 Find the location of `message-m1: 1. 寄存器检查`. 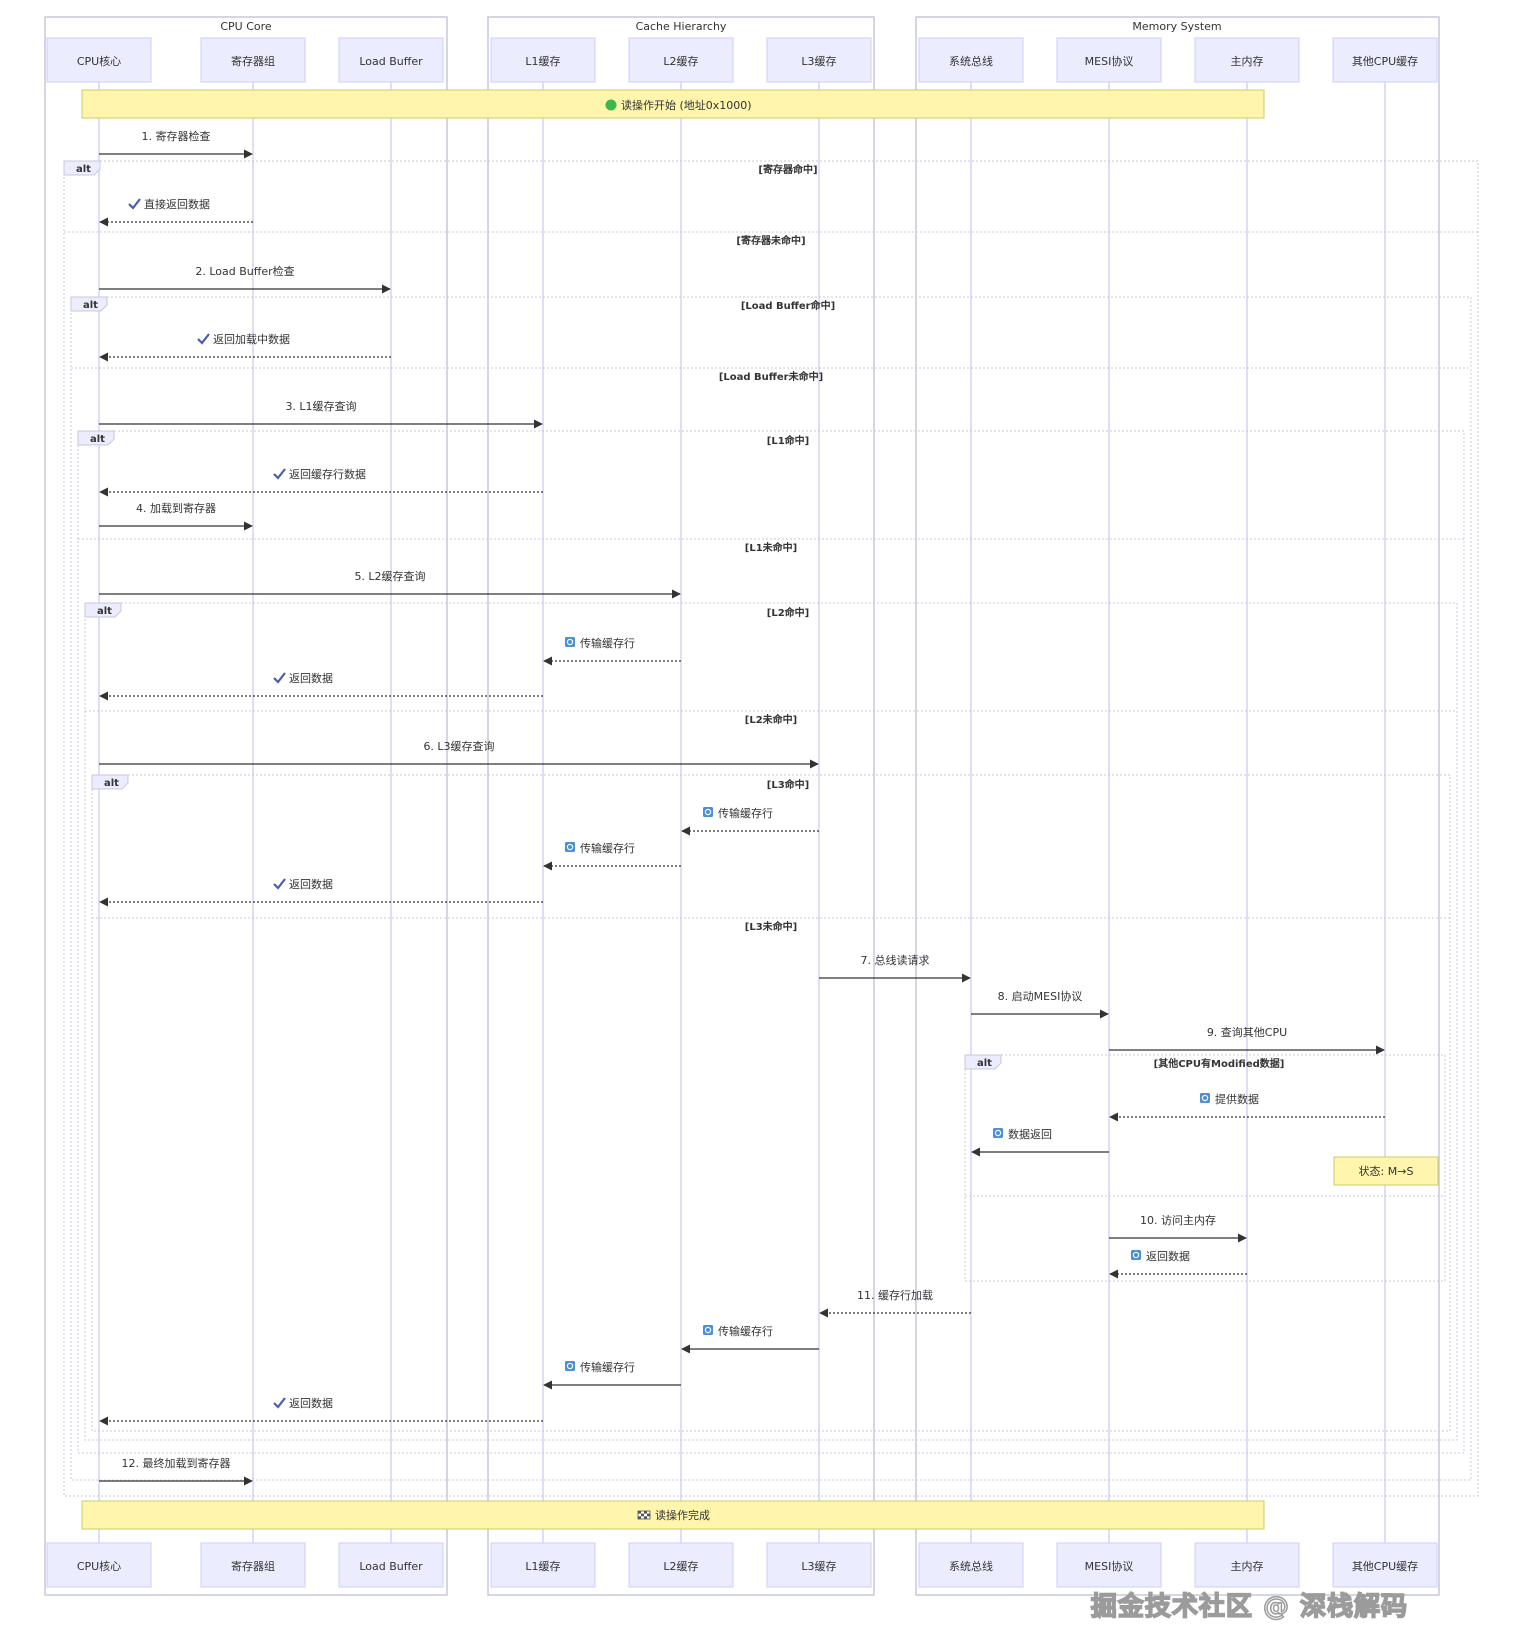

message-m1: 1. 寄存器检查 is located at coordinates (176, 144).